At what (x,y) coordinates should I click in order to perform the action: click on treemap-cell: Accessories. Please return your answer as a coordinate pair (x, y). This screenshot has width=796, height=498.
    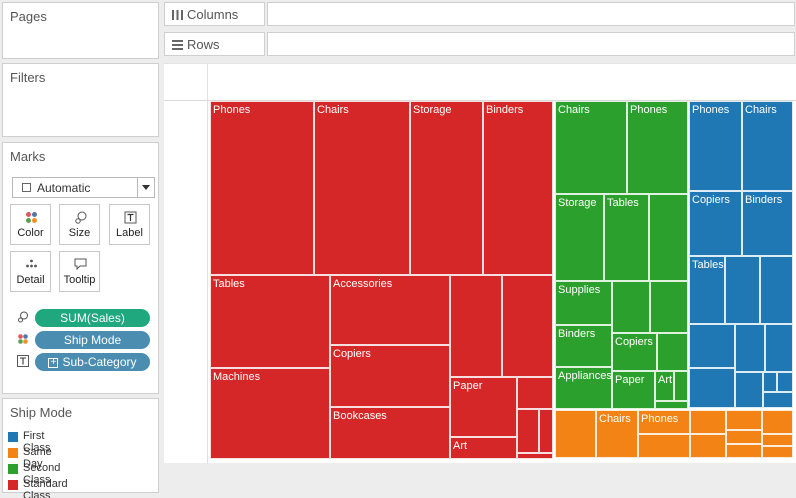
    Looking at the image, I should click on (390, 310).